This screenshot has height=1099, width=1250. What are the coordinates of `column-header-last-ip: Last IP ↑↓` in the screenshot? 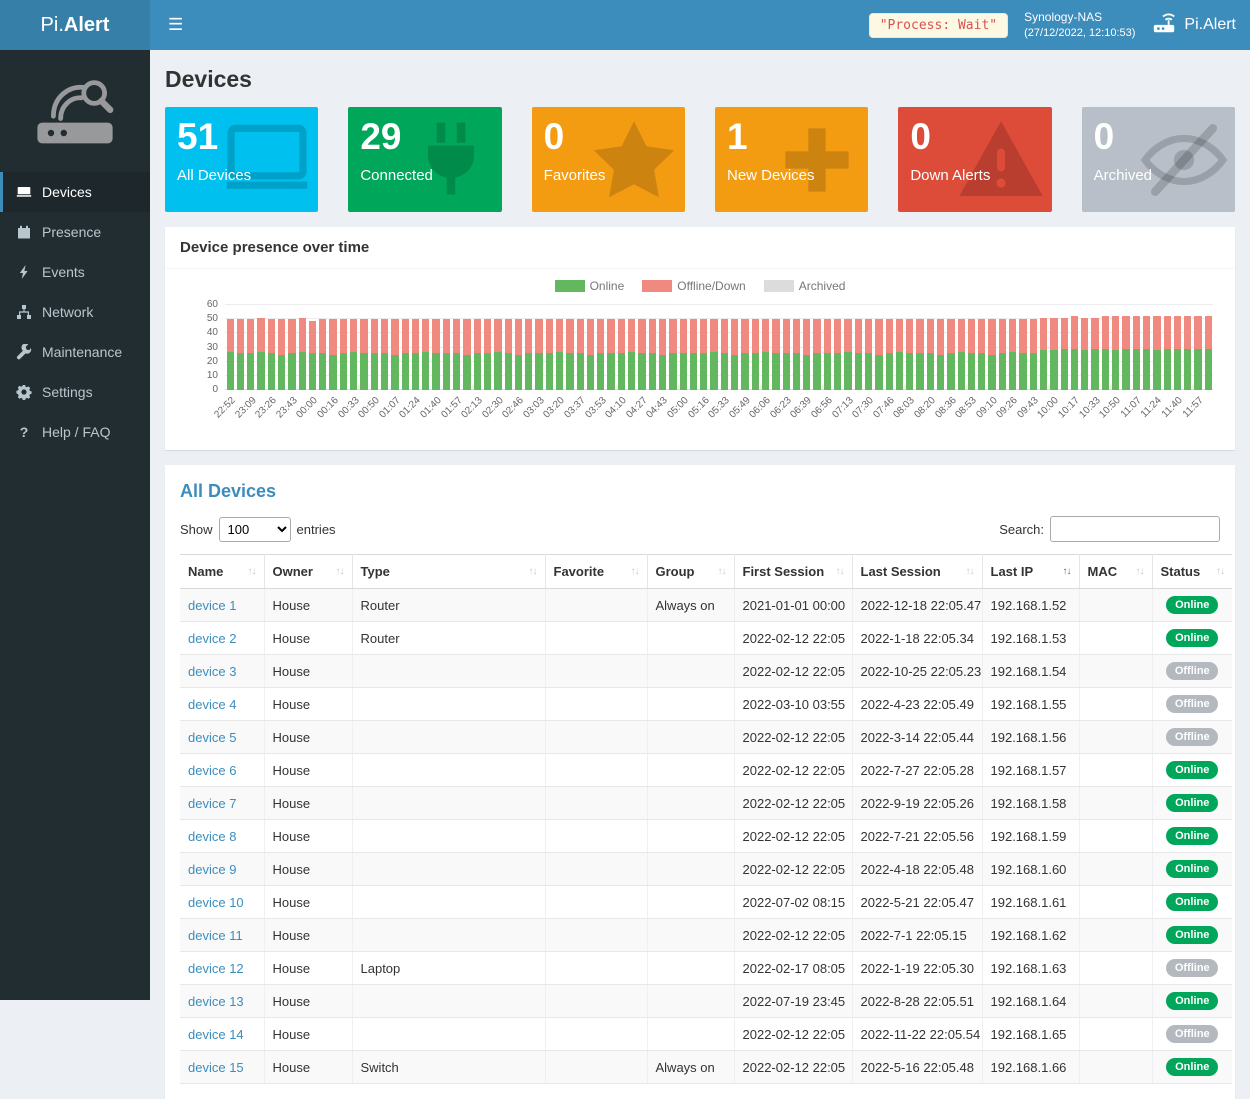 It's located at (1031, 571).